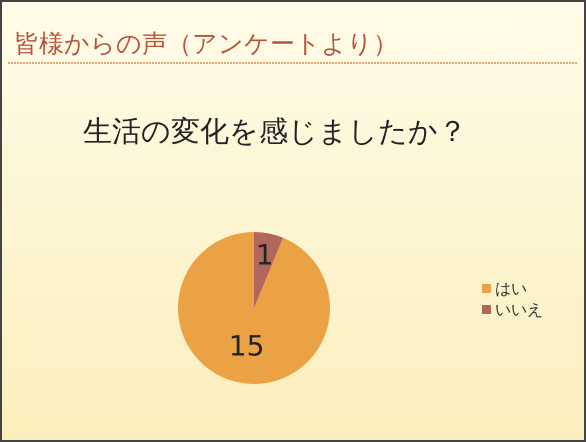 The image size is (586, 442). I want to click on data-label: 15, so click(246, 345).